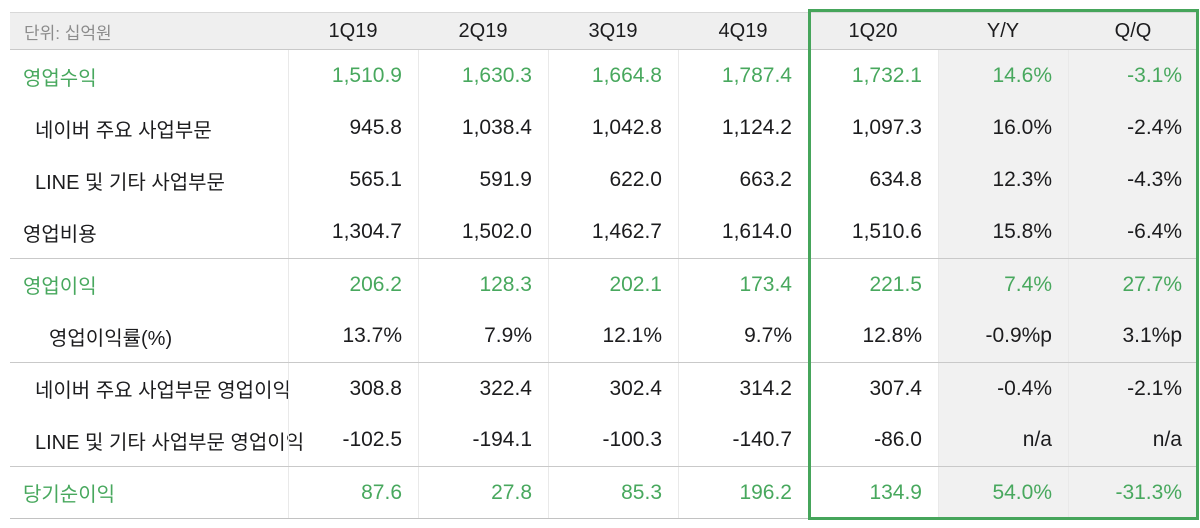 Image resolution: width=1200 pixels, height=528 pixels. I want to click on value-cell: 591.9, so click(483, 180).